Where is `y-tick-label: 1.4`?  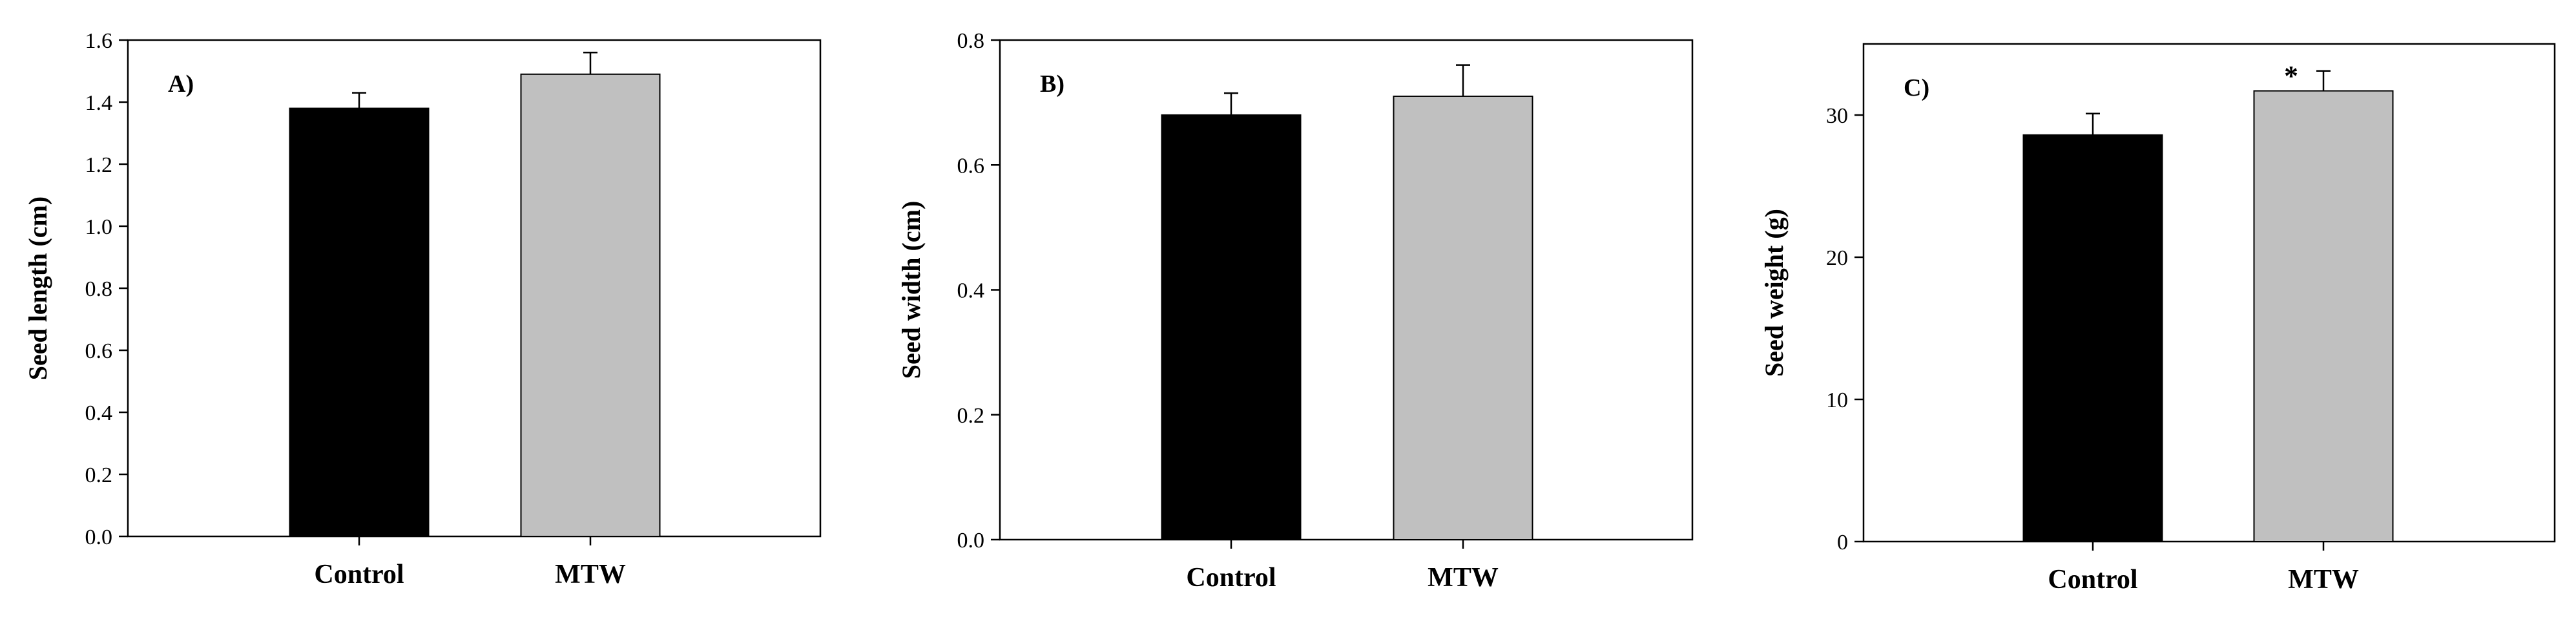 y-tick-label: 1.4 is located at coordinates (99, 103).